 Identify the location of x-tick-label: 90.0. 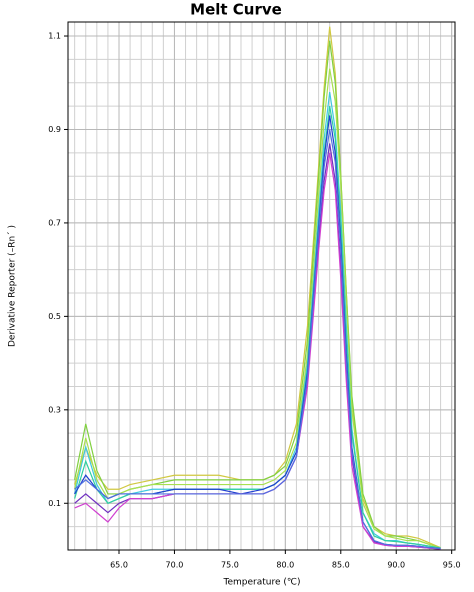
(396, 565).